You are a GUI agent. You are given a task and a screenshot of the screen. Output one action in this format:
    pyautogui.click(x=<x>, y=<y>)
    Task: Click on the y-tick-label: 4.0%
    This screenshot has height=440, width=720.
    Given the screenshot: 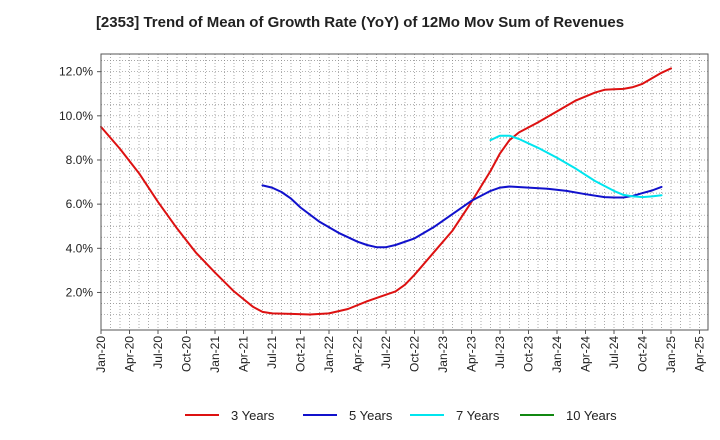 What is the action you would take?
    pyautogui.click(x=80, y=248)
    